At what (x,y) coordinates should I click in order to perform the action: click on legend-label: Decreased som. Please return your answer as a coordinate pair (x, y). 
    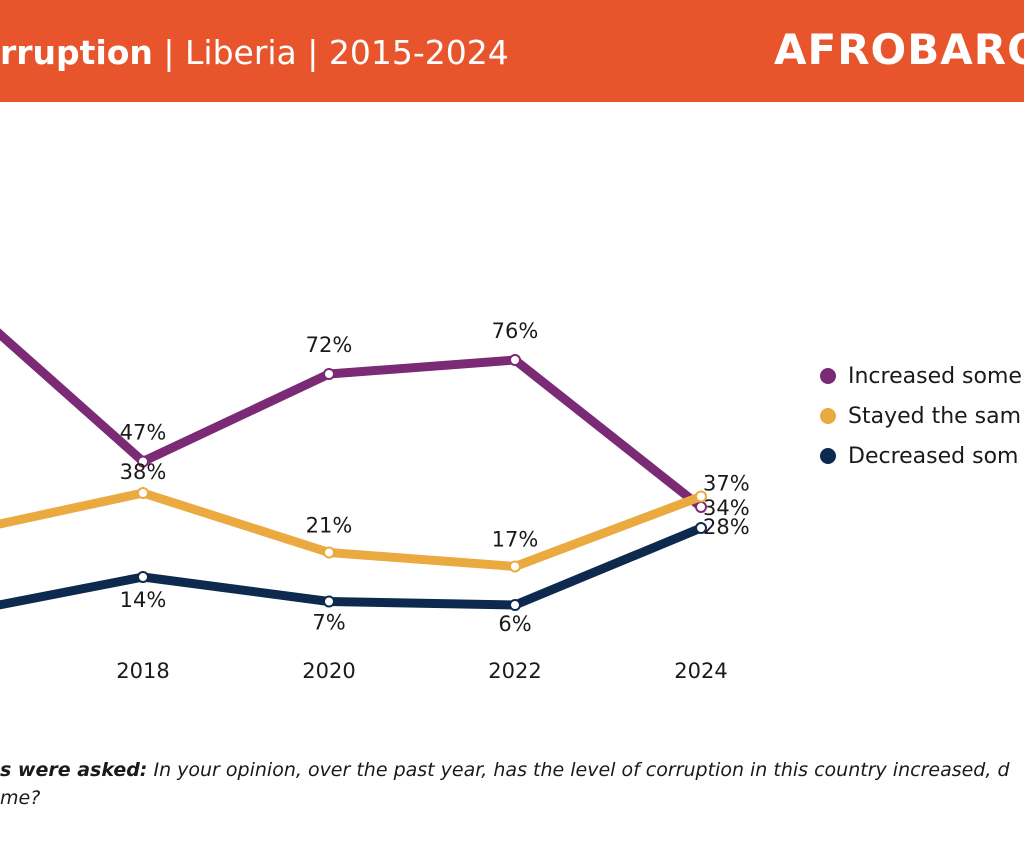
    Looking at the image, I should click on (933, 456).